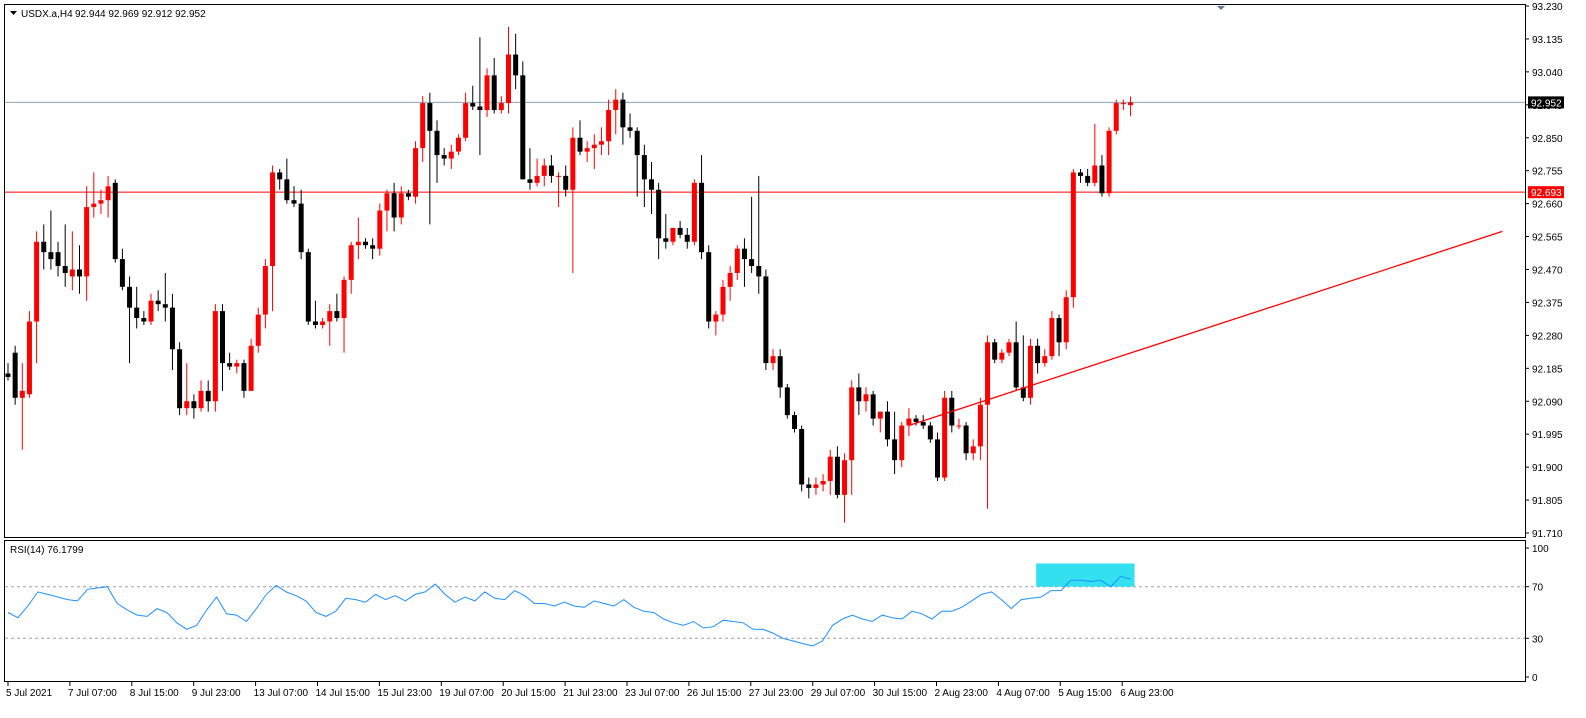 Image resolution: width=1586 pixels, height=718 pixels. I want to click on time-tick-label: 2 Aug 23:00, so click(962, 693).